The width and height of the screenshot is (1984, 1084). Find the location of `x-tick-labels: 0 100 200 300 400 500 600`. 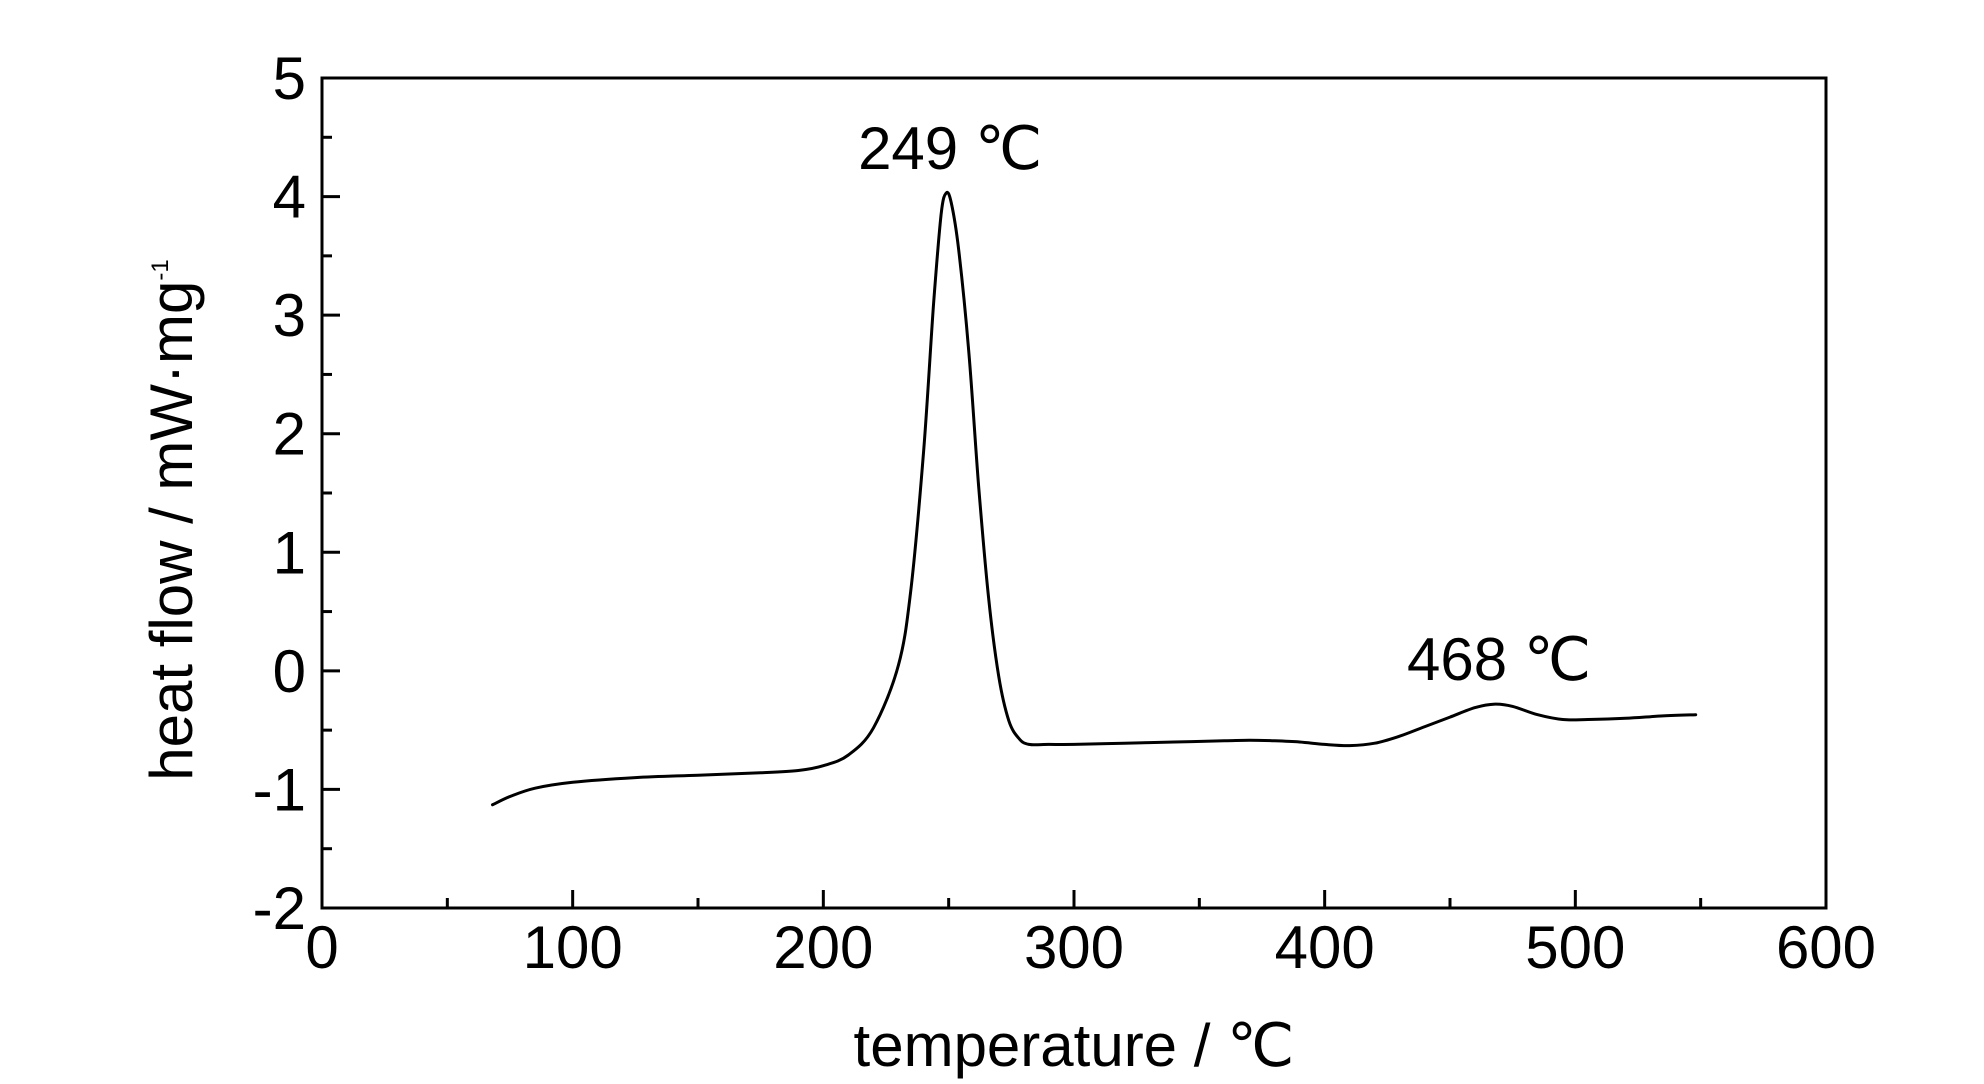

x-tick-labels: 0 100 200 300 400 500 600 is located at coordinates (1090, 947).